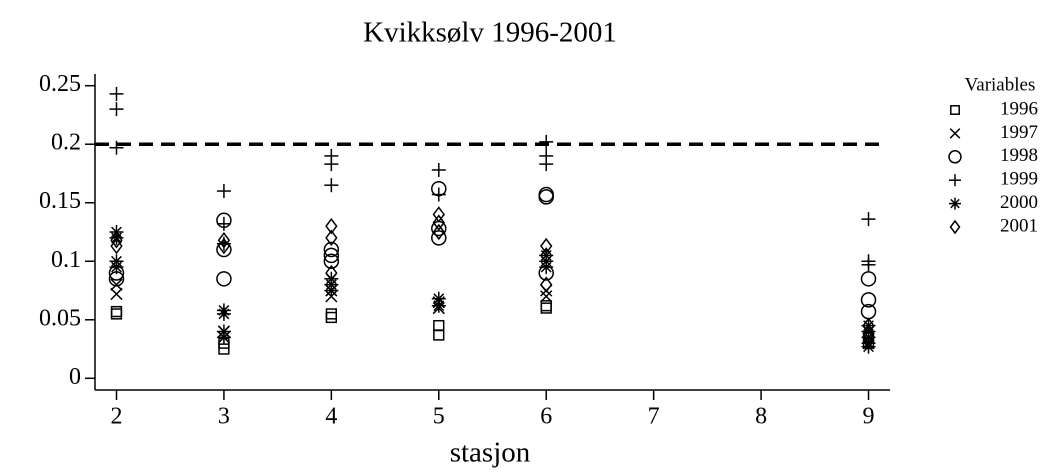  Describe the element at coordinates (1019, 155) in the screenshot. I see `legend-label: 1998` at that location.